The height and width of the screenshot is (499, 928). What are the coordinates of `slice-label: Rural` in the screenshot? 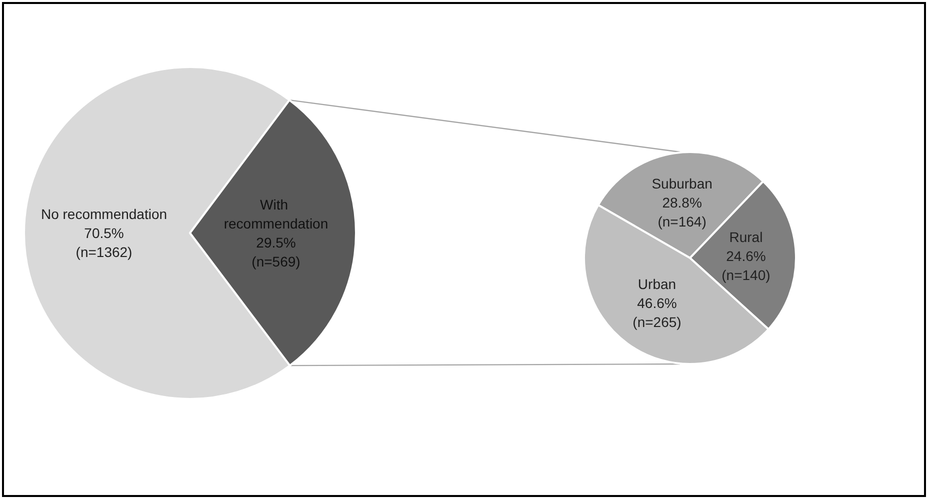 It's located at (746, 237).